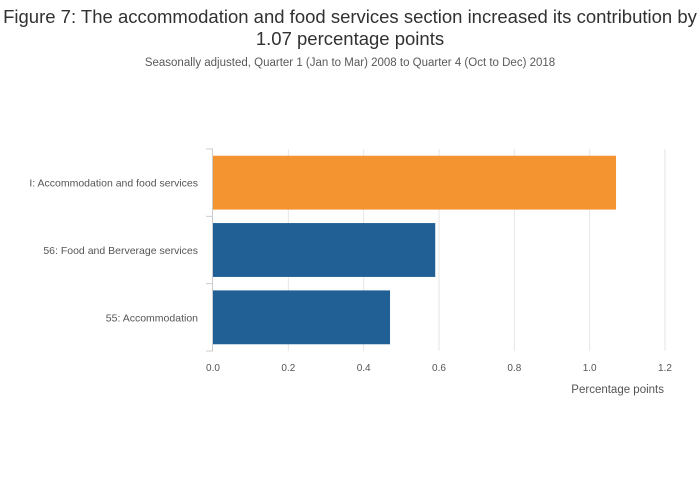 Image resolution: width=700 pixels, height=502 pixels. What do you see at coordinates (665, 368) in the screenshot?
I see `x-tick-label: 1.2` at bounding box center [665, 368].